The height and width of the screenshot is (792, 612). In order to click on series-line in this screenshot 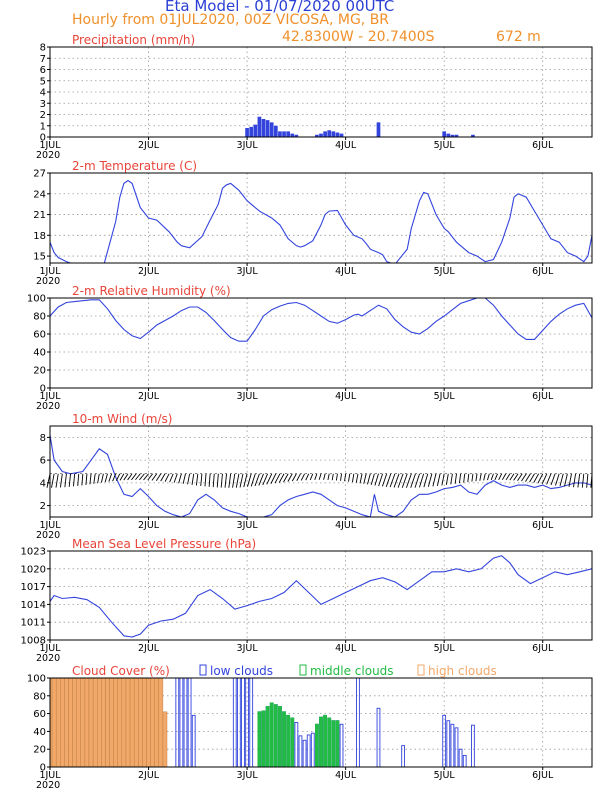, I will do `click(321, 221)`.